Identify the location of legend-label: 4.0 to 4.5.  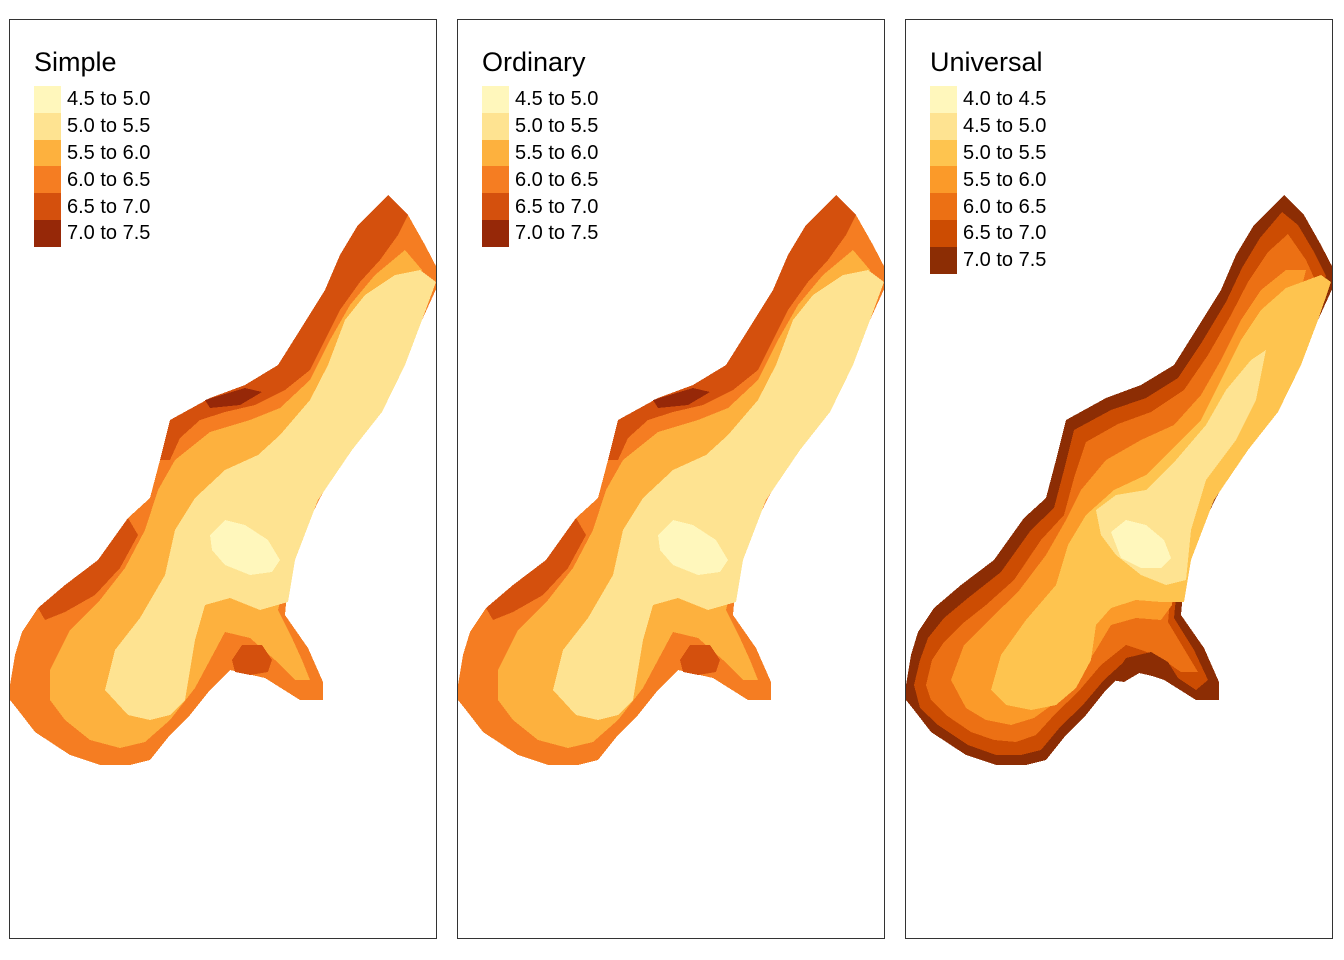
(1005, 99).